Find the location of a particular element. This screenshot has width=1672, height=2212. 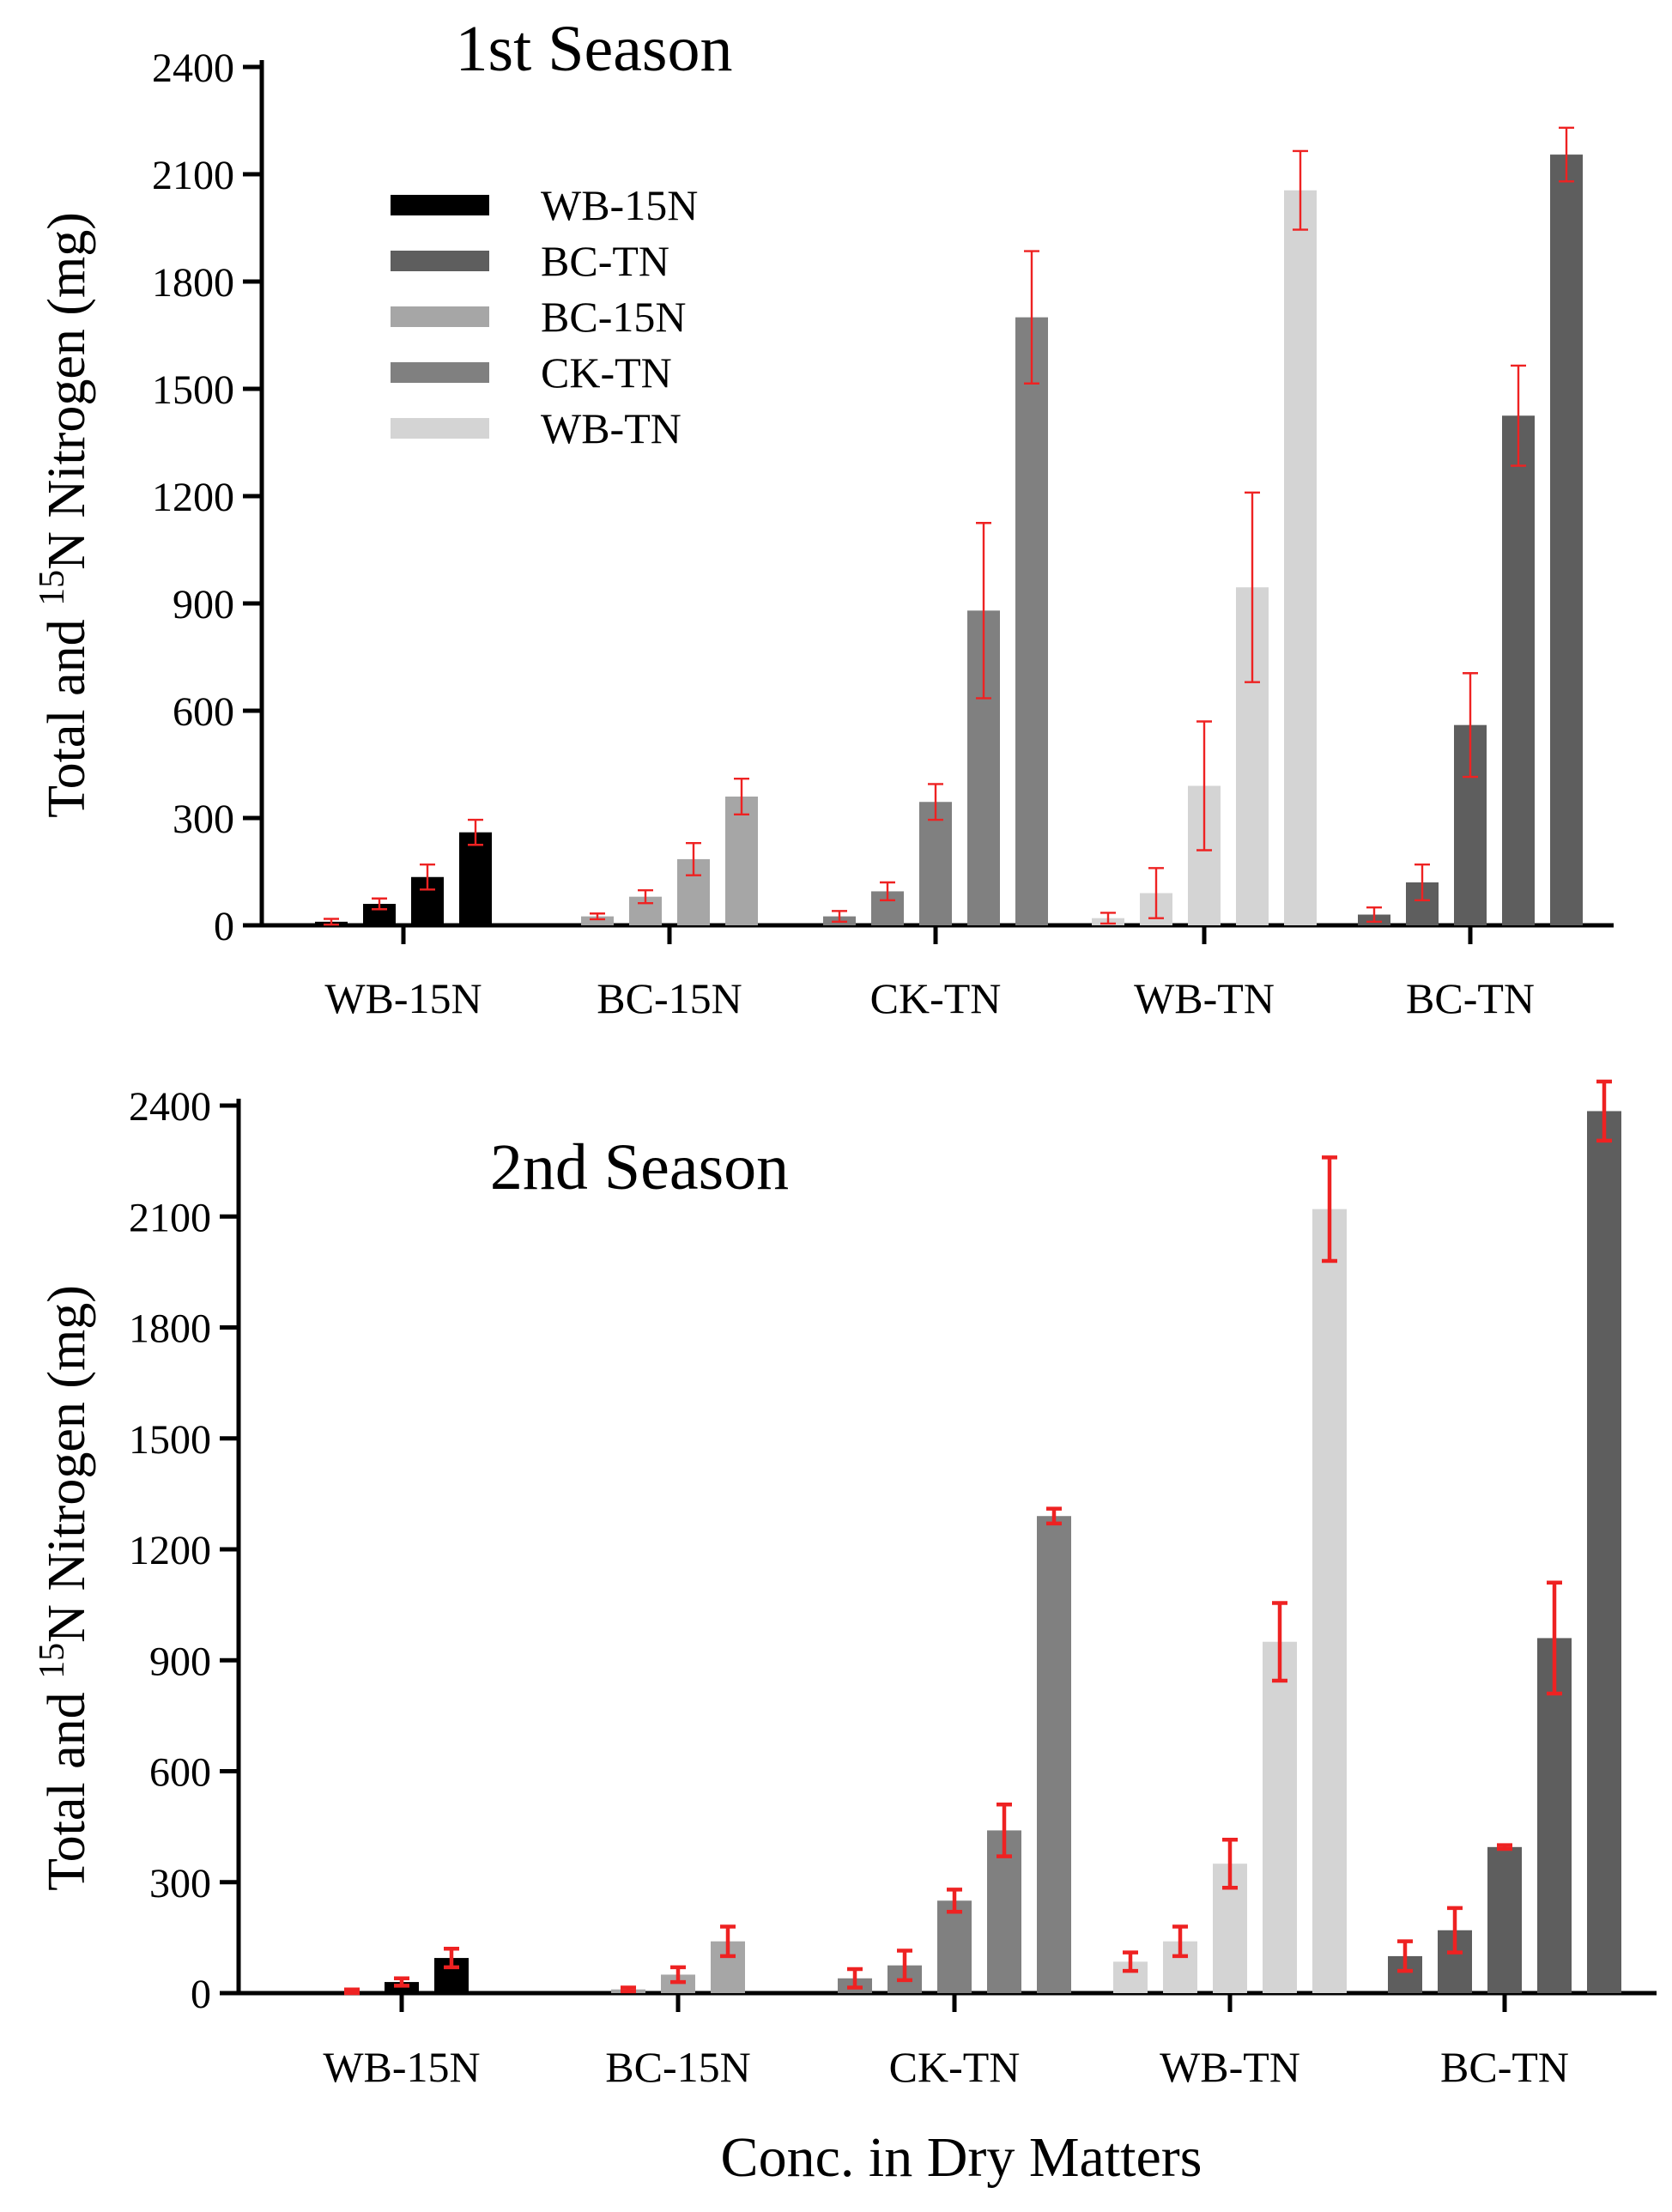

legend-label: BC-TN is located at coordinates (605, 261).